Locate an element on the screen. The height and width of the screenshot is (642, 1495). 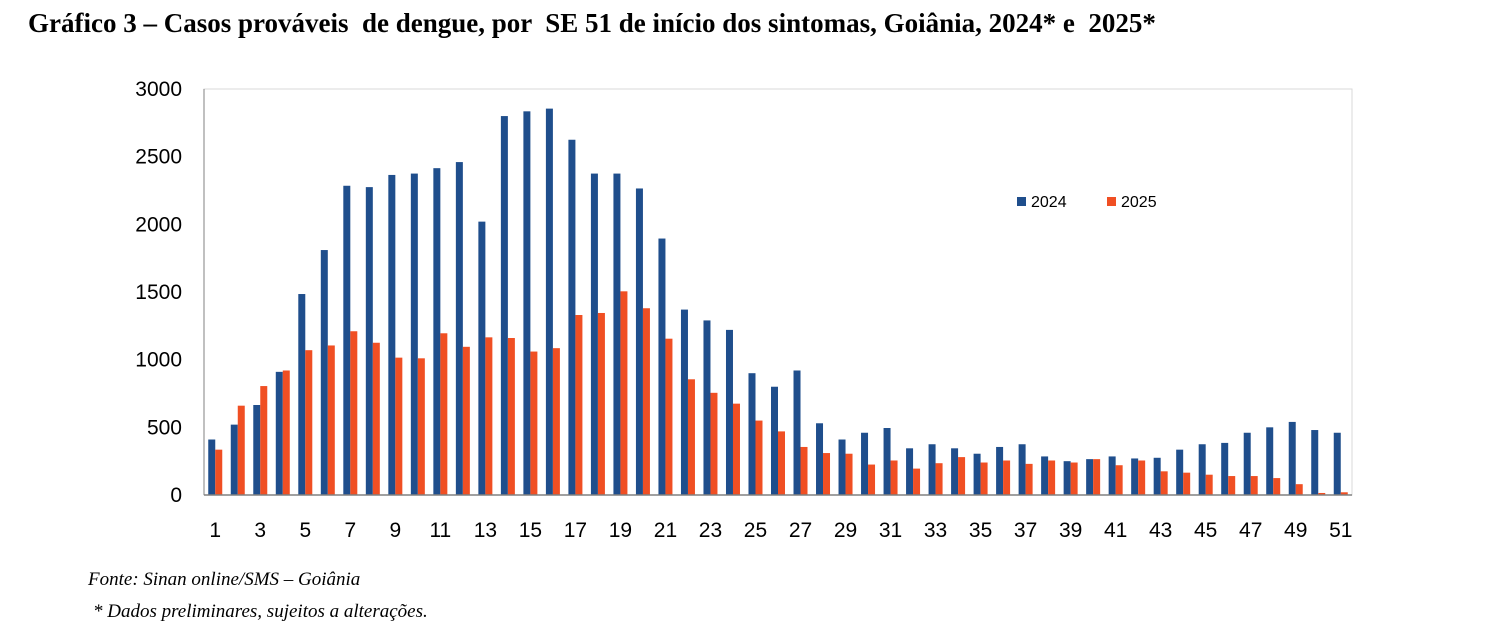
y-tick-label: 0 is located at coordinates (176, 495).